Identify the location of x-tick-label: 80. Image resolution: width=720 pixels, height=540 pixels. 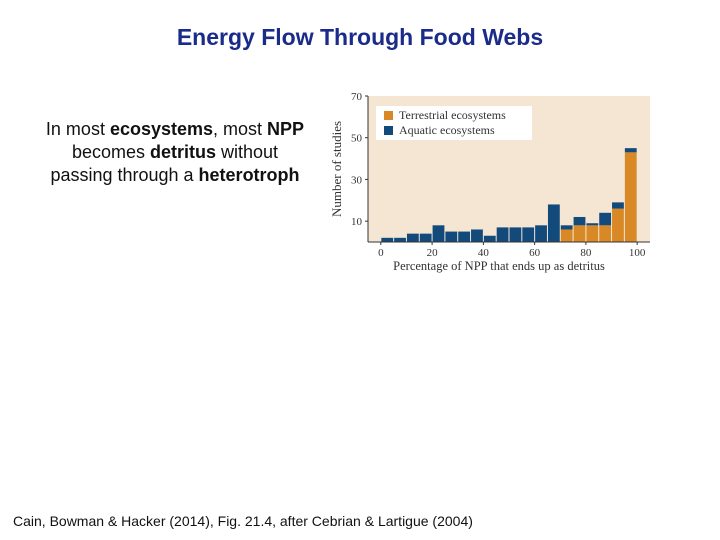
(586, 253).